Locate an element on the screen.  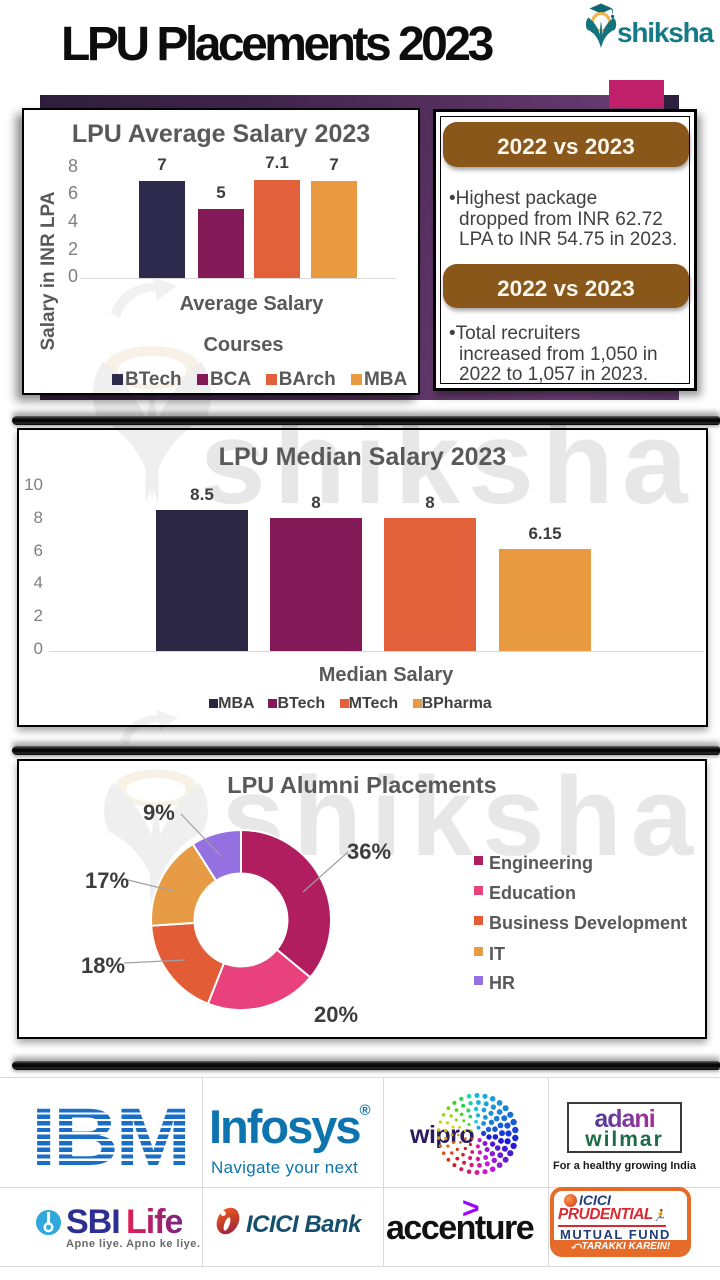
svg-text: shiksha is located at coordinates (666, 32).